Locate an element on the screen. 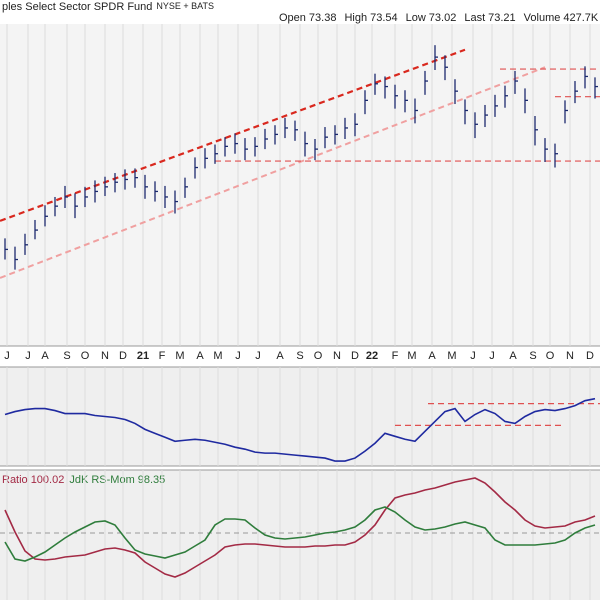  title: ples Select Sector SPDR Fund NYSE + BATS is located at coordinates (108, 7).